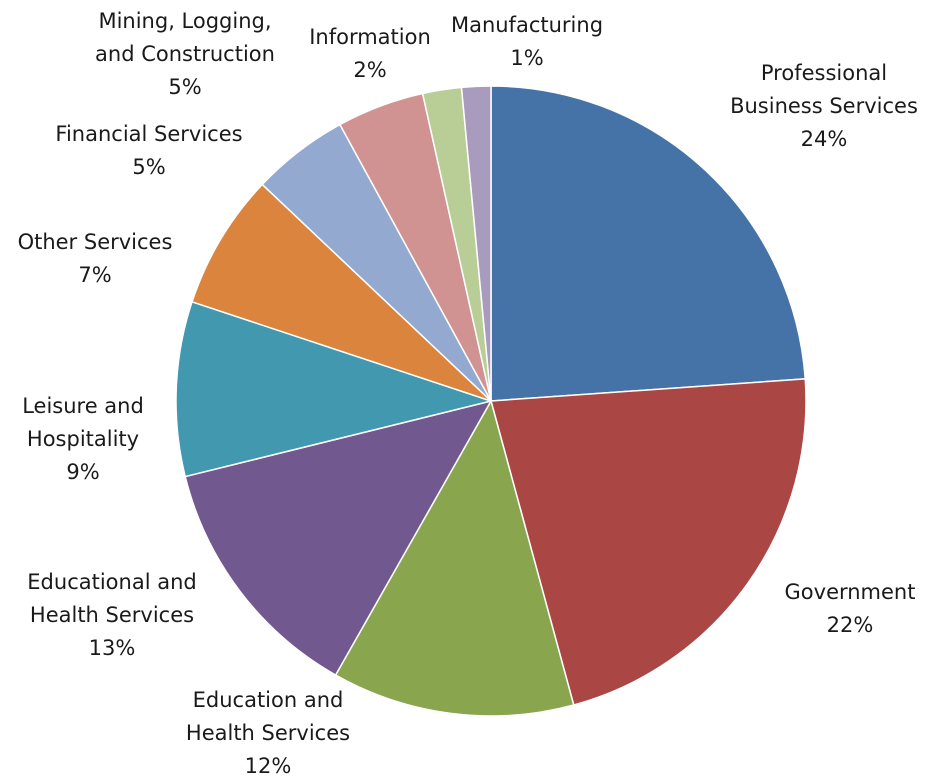 The height and width of the screenshot is (783, 929). Describe the element at coordinates (268, 700) in the screenshot. I see `slice-name-label: Education and` at that location.